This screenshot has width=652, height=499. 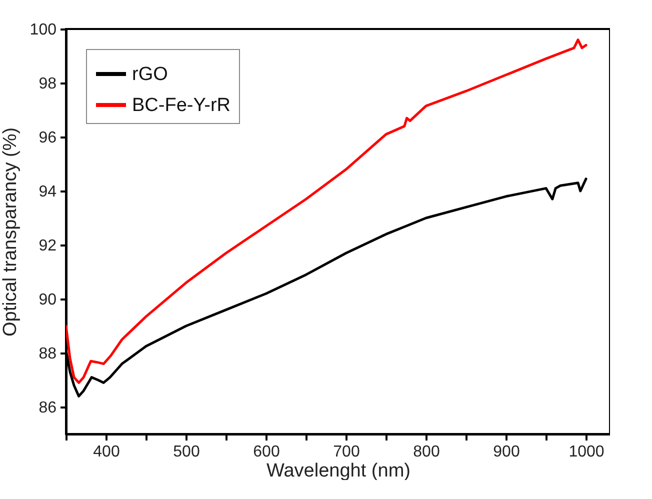 I want to click on y-tick-label: 98, so click(x=47, y=84).